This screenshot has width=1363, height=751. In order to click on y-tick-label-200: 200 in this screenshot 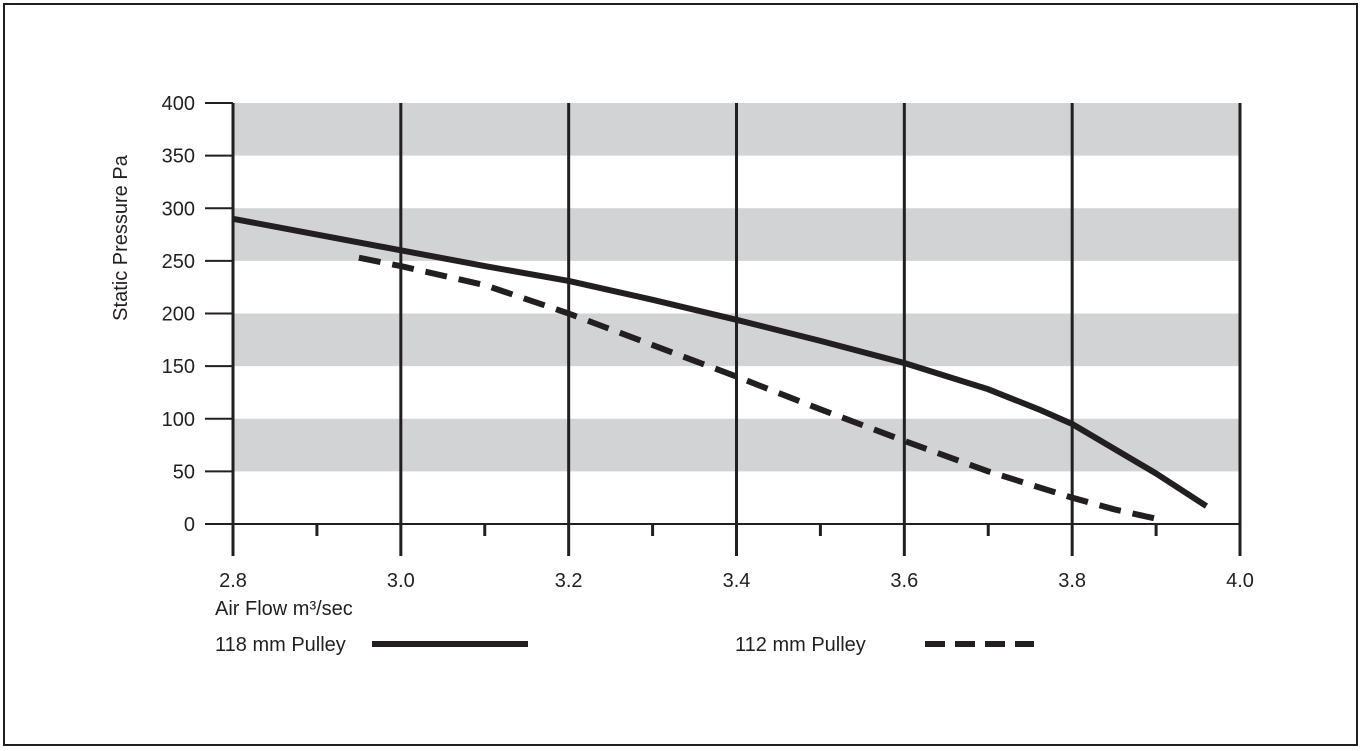, I will do `click(178, 315)`.